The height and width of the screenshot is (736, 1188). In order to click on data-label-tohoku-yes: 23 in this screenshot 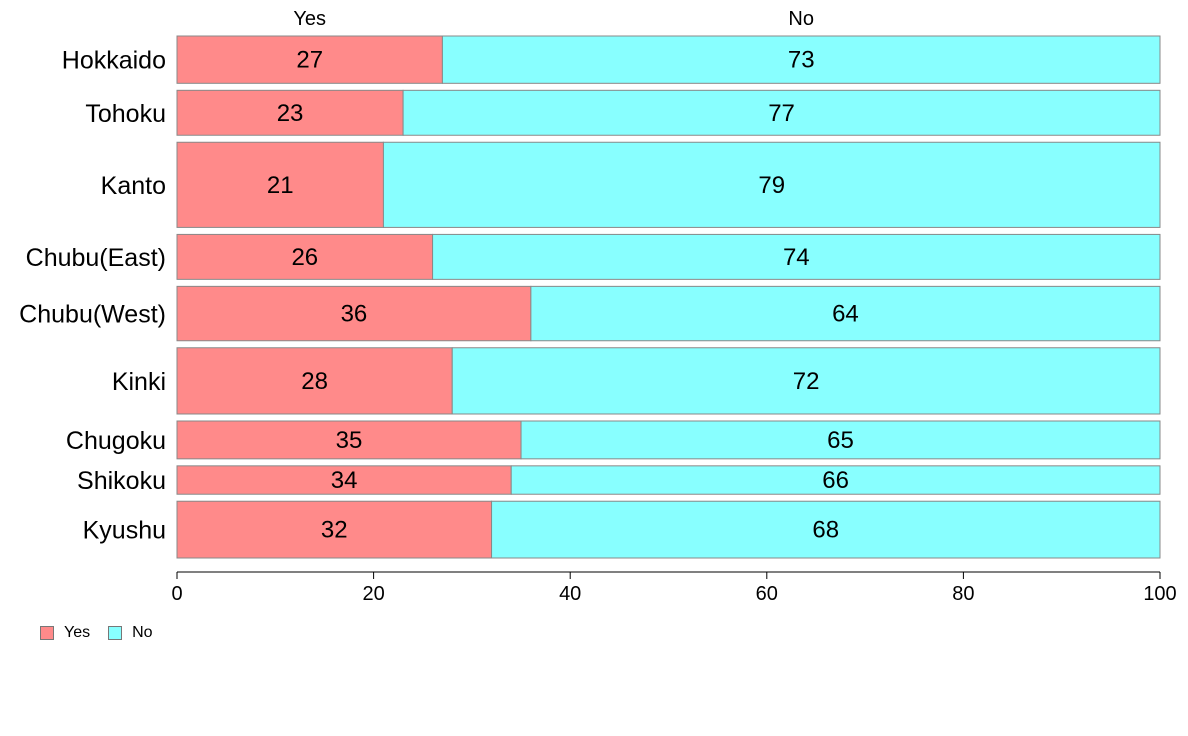, I will do `click(290, 113)`.